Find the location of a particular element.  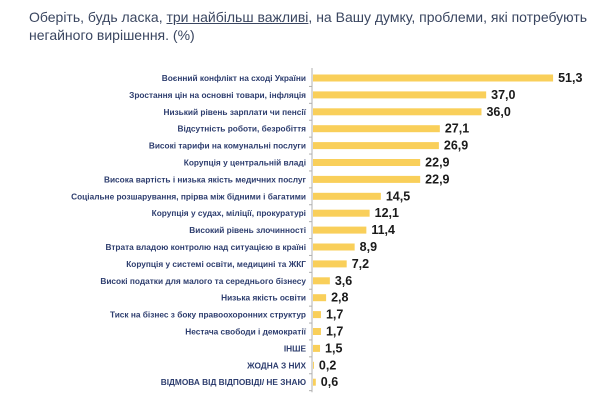

data-label: 51,3 is located at coordinates (570, 78).